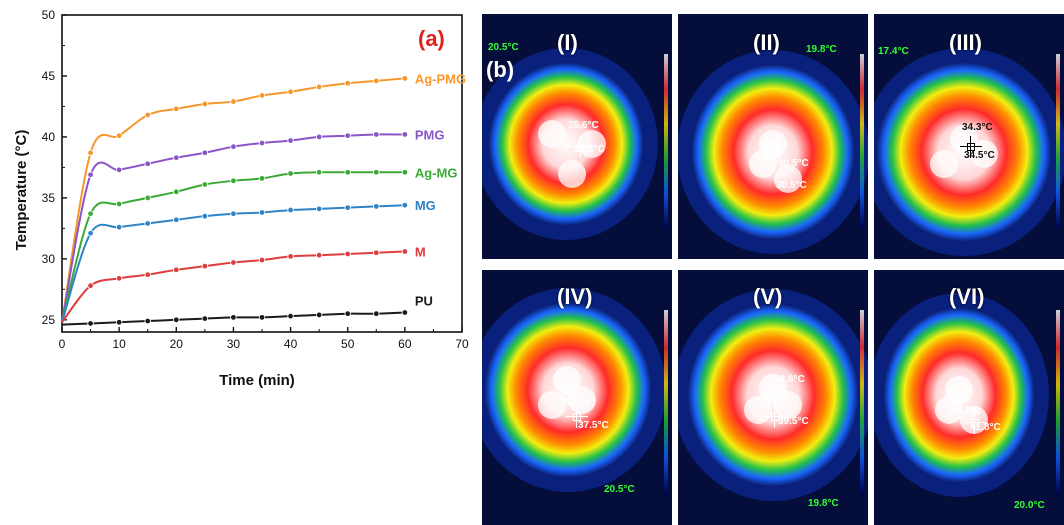 This screenshot has width=1064, height=525. What do you see at coordinates (436, 172) in the screenshot?
I see `series-label: Ag-MG` at bounding box center [436, 172].